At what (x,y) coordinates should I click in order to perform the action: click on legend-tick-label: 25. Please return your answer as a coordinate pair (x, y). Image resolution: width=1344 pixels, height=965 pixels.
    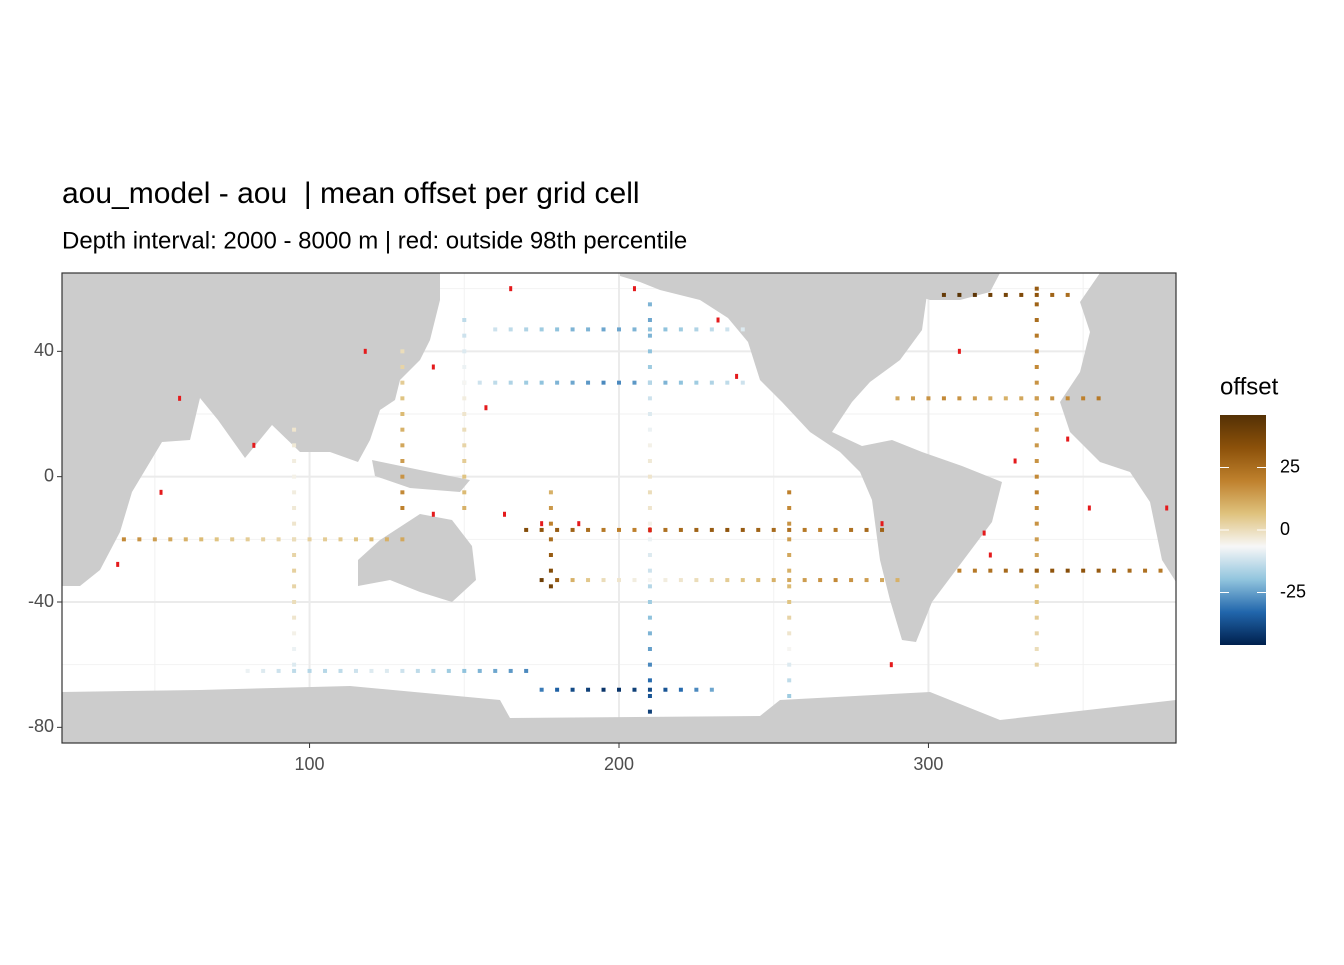
    Looking at the image, I should click on (1290, 466).